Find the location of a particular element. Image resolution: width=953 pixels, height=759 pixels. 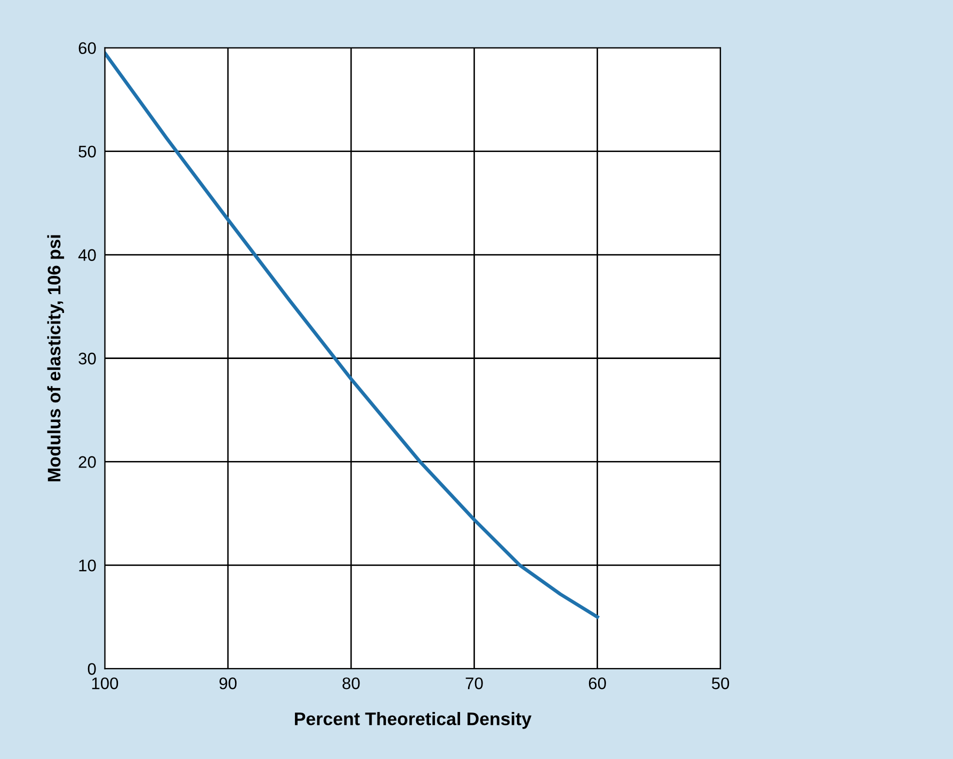

y-tick-label: 20 is located at coordinates (87, 462).